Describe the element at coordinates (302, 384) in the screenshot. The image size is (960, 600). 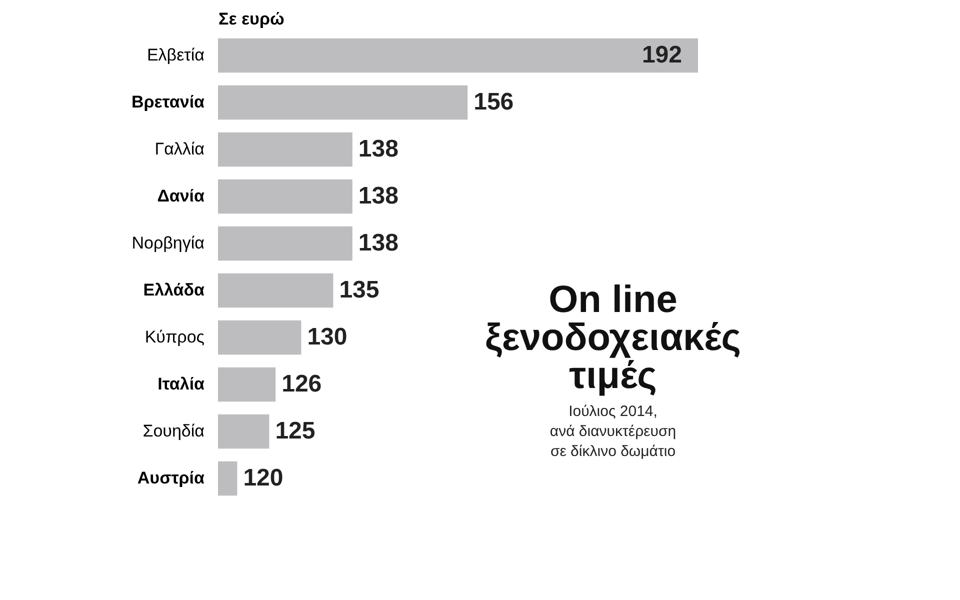
I see `data-label: 126` at that location.